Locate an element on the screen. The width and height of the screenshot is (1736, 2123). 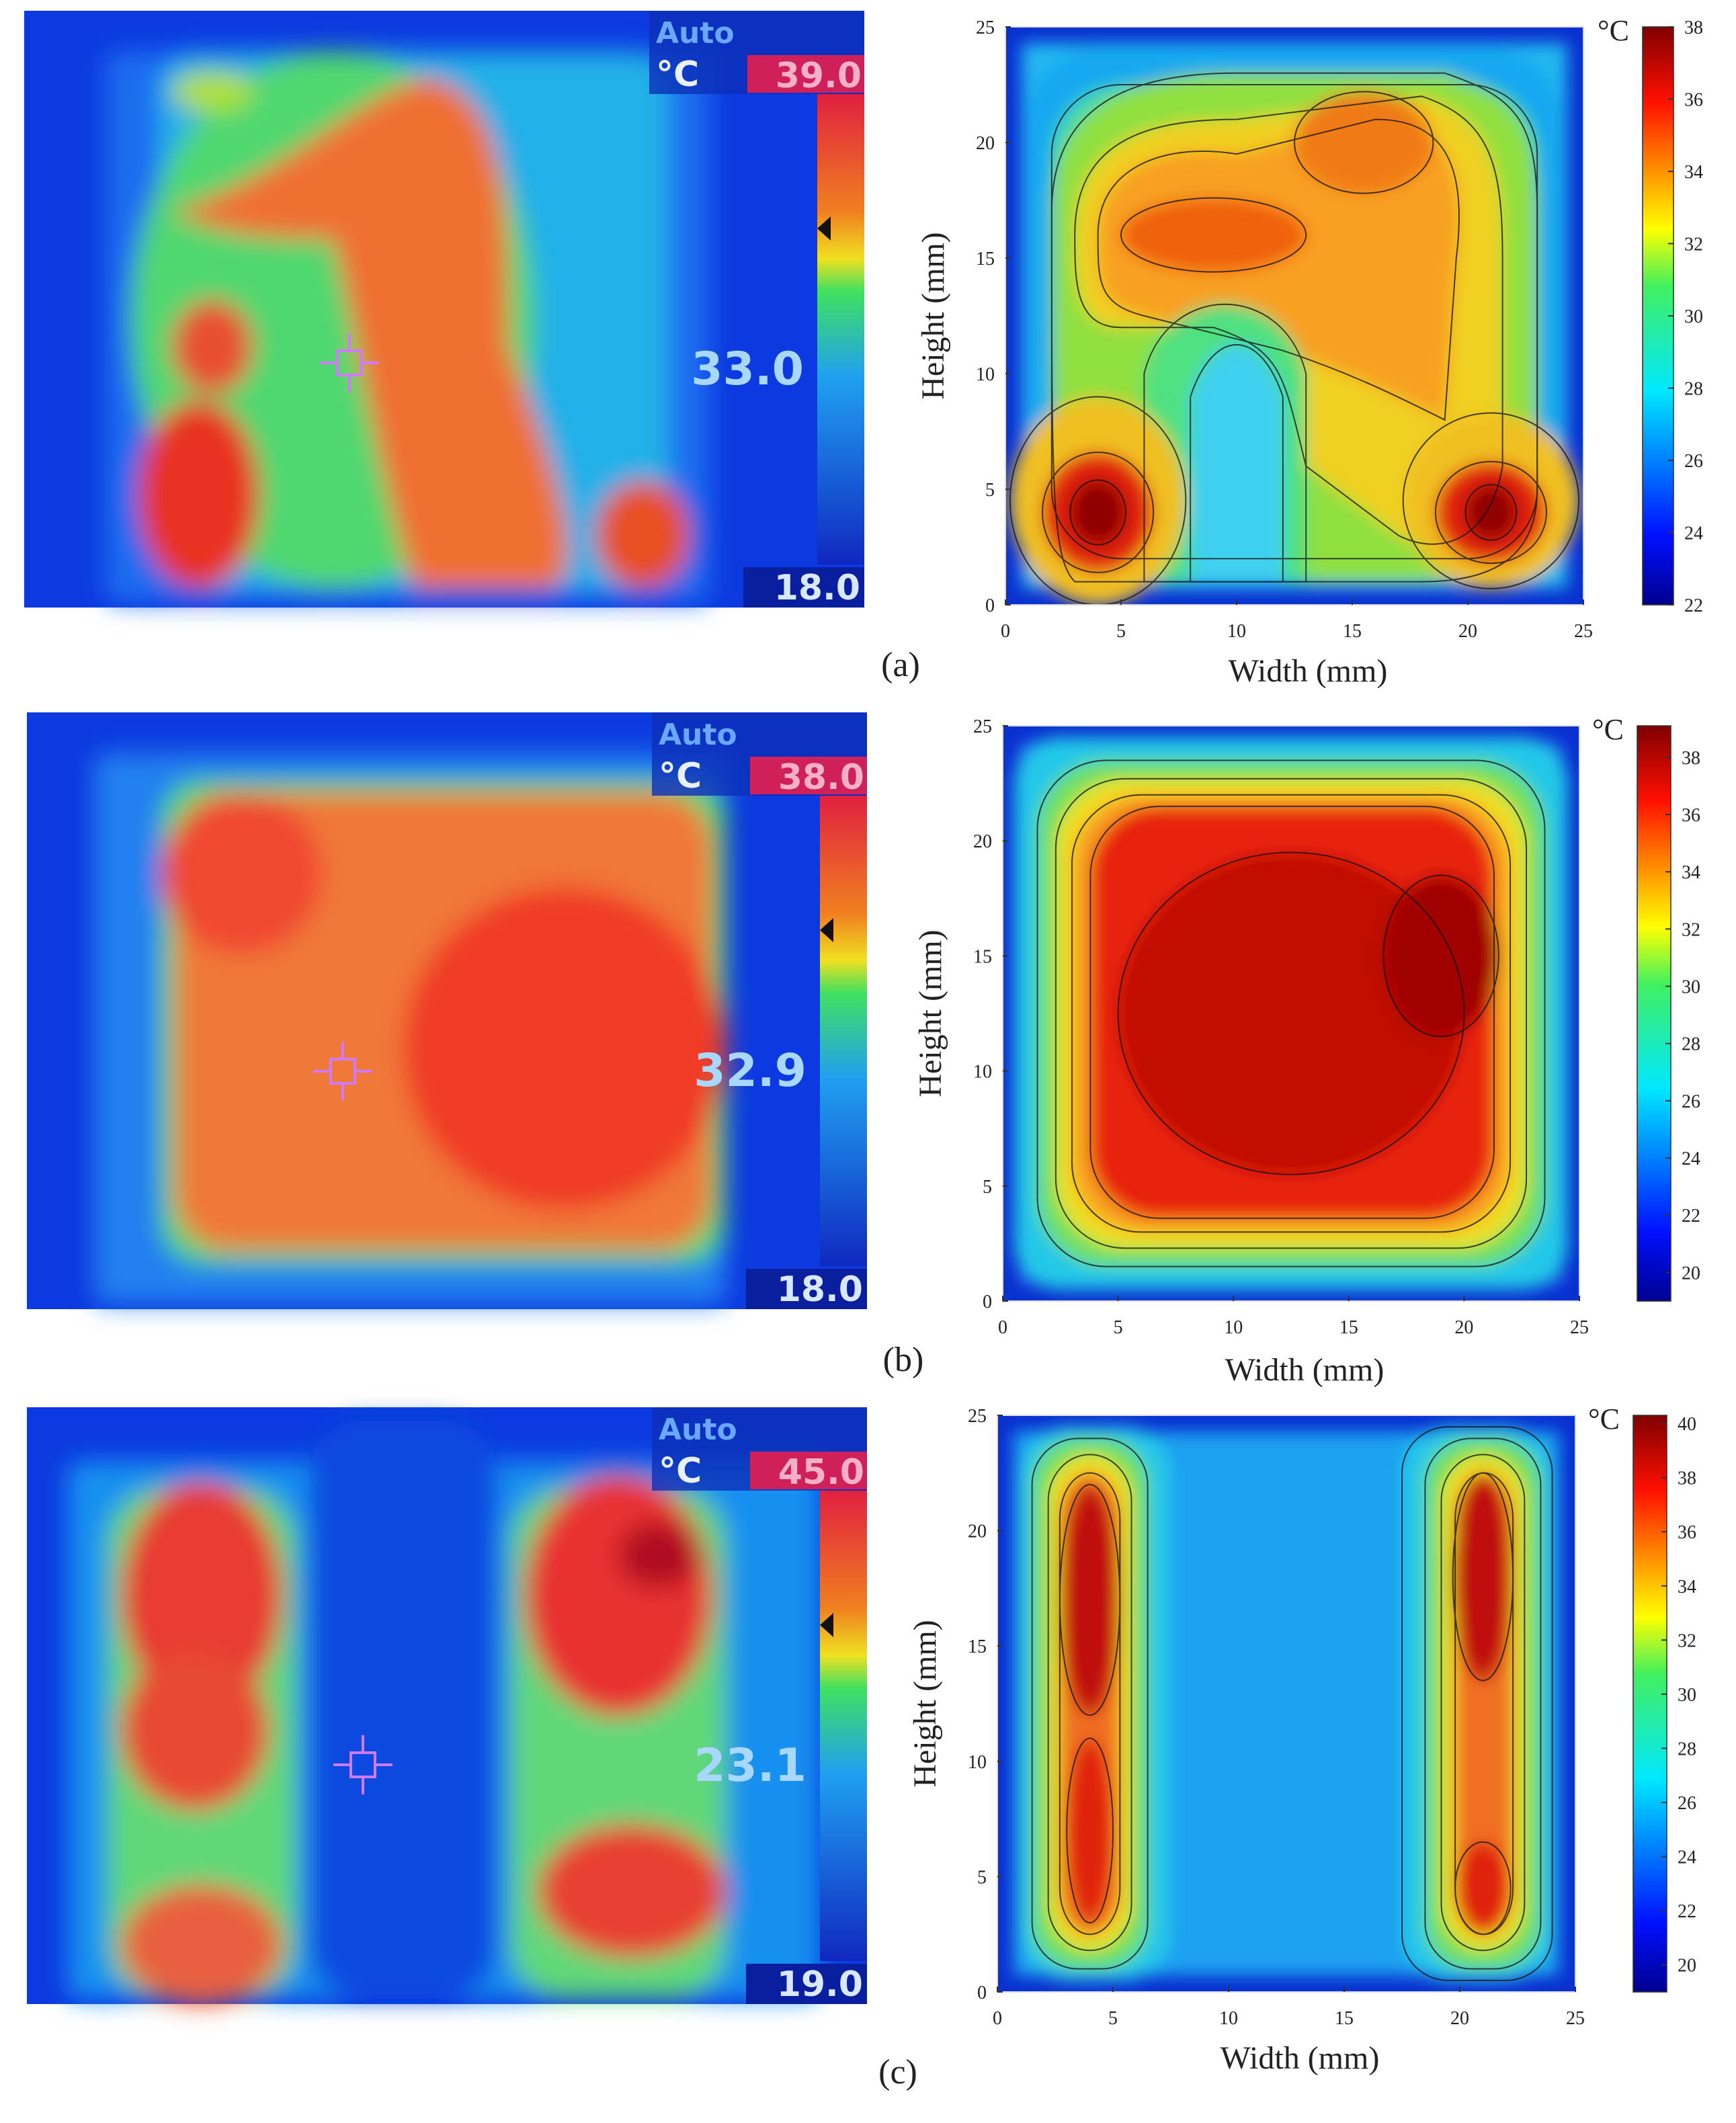
field-fill is located at coordinates (1291, 1013).